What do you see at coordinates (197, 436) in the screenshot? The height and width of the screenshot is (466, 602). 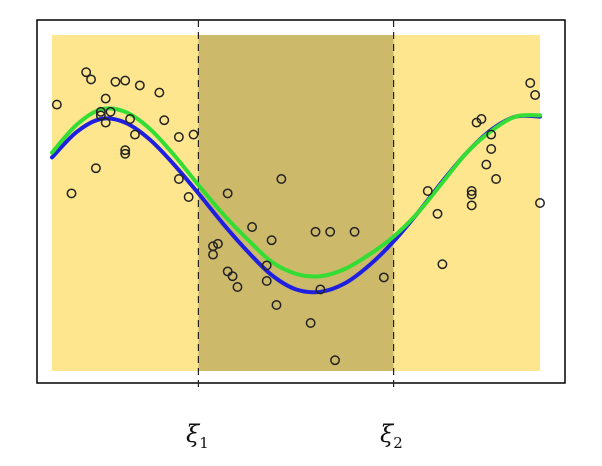 I see `knot-label-xi-1: ξ1` at bounding box center [197, 436].